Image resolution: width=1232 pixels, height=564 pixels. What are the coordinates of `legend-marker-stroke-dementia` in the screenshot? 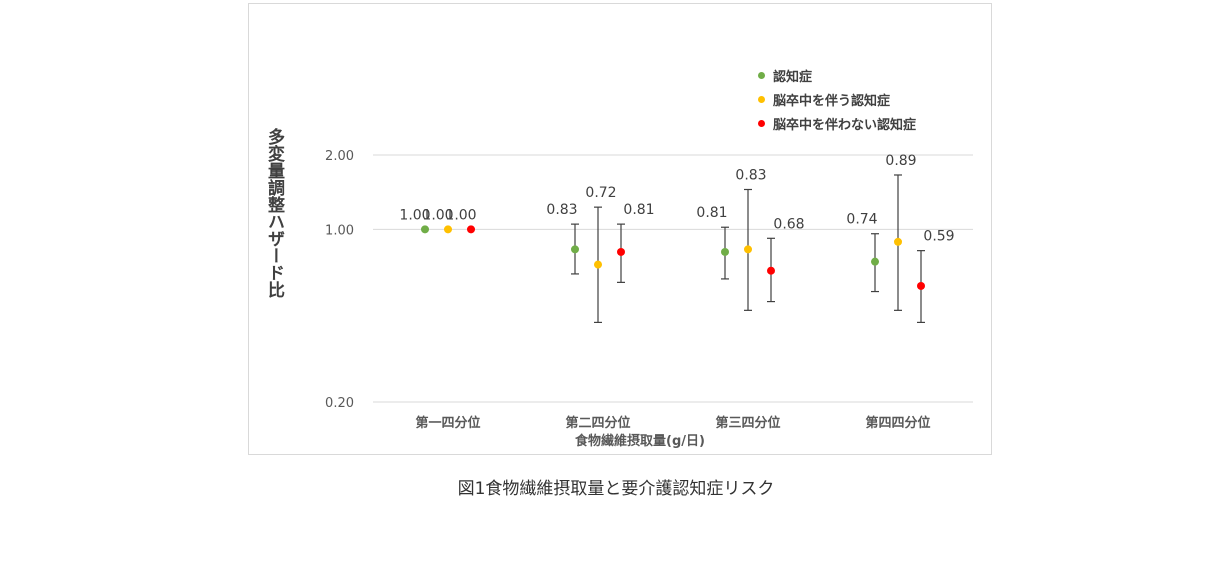 It's located at (761, 99).